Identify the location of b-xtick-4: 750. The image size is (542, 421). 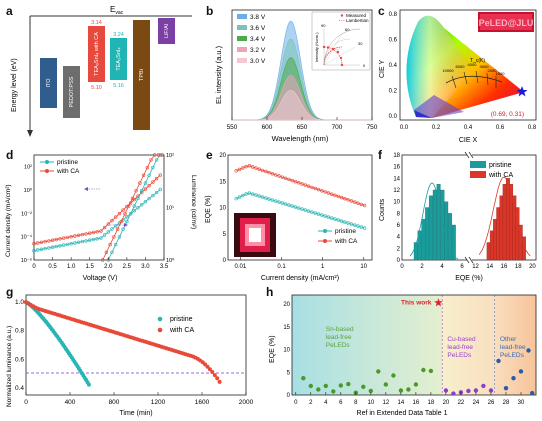
(372, 127).